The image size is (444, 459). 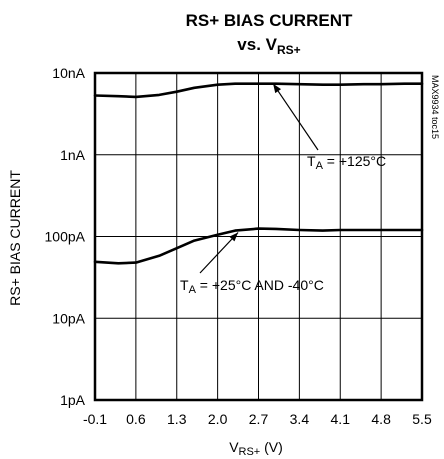 What do you see at coordinates (422, 419) in the screenshot?
I see `x-tick-label: 5.5` at bounding box center [422, 419].